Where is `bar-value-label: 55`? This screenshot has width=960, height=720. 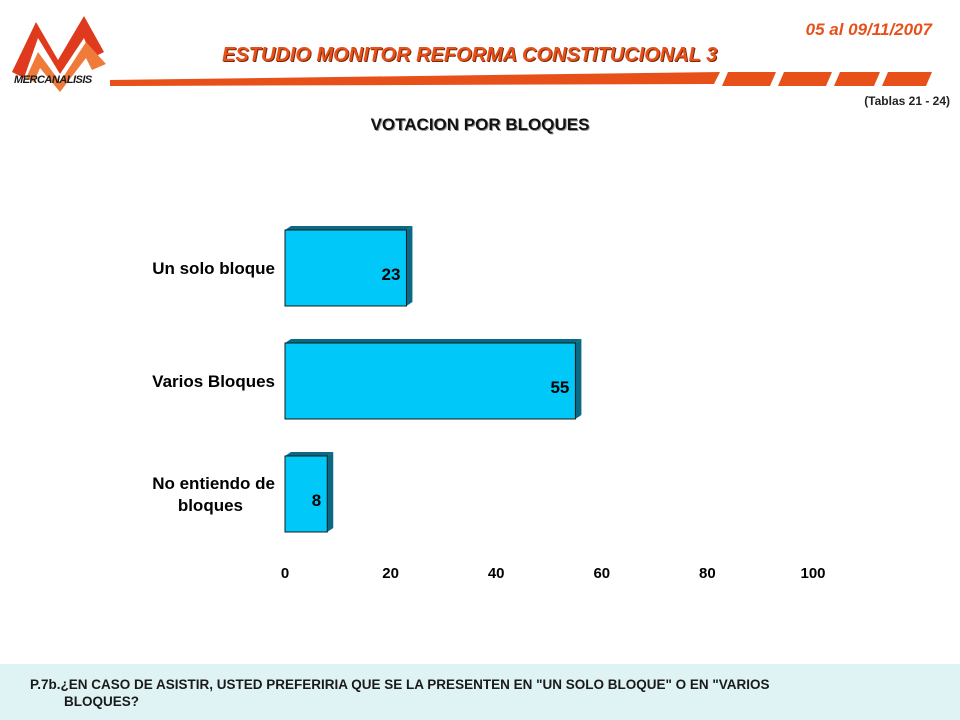
bar-value-label: 55 is located at coordinates (559, 387).